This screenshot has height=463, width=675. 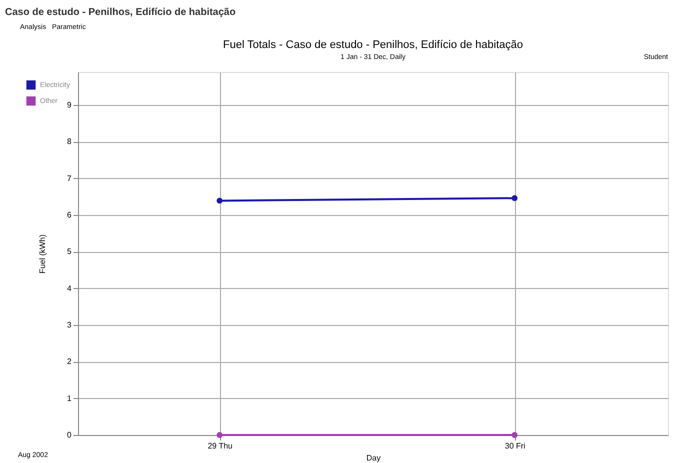 What do you see at coordinates (69, 435) in the screenshot?
I see `y-tick-label: 0` at bounding box center [69, 435].